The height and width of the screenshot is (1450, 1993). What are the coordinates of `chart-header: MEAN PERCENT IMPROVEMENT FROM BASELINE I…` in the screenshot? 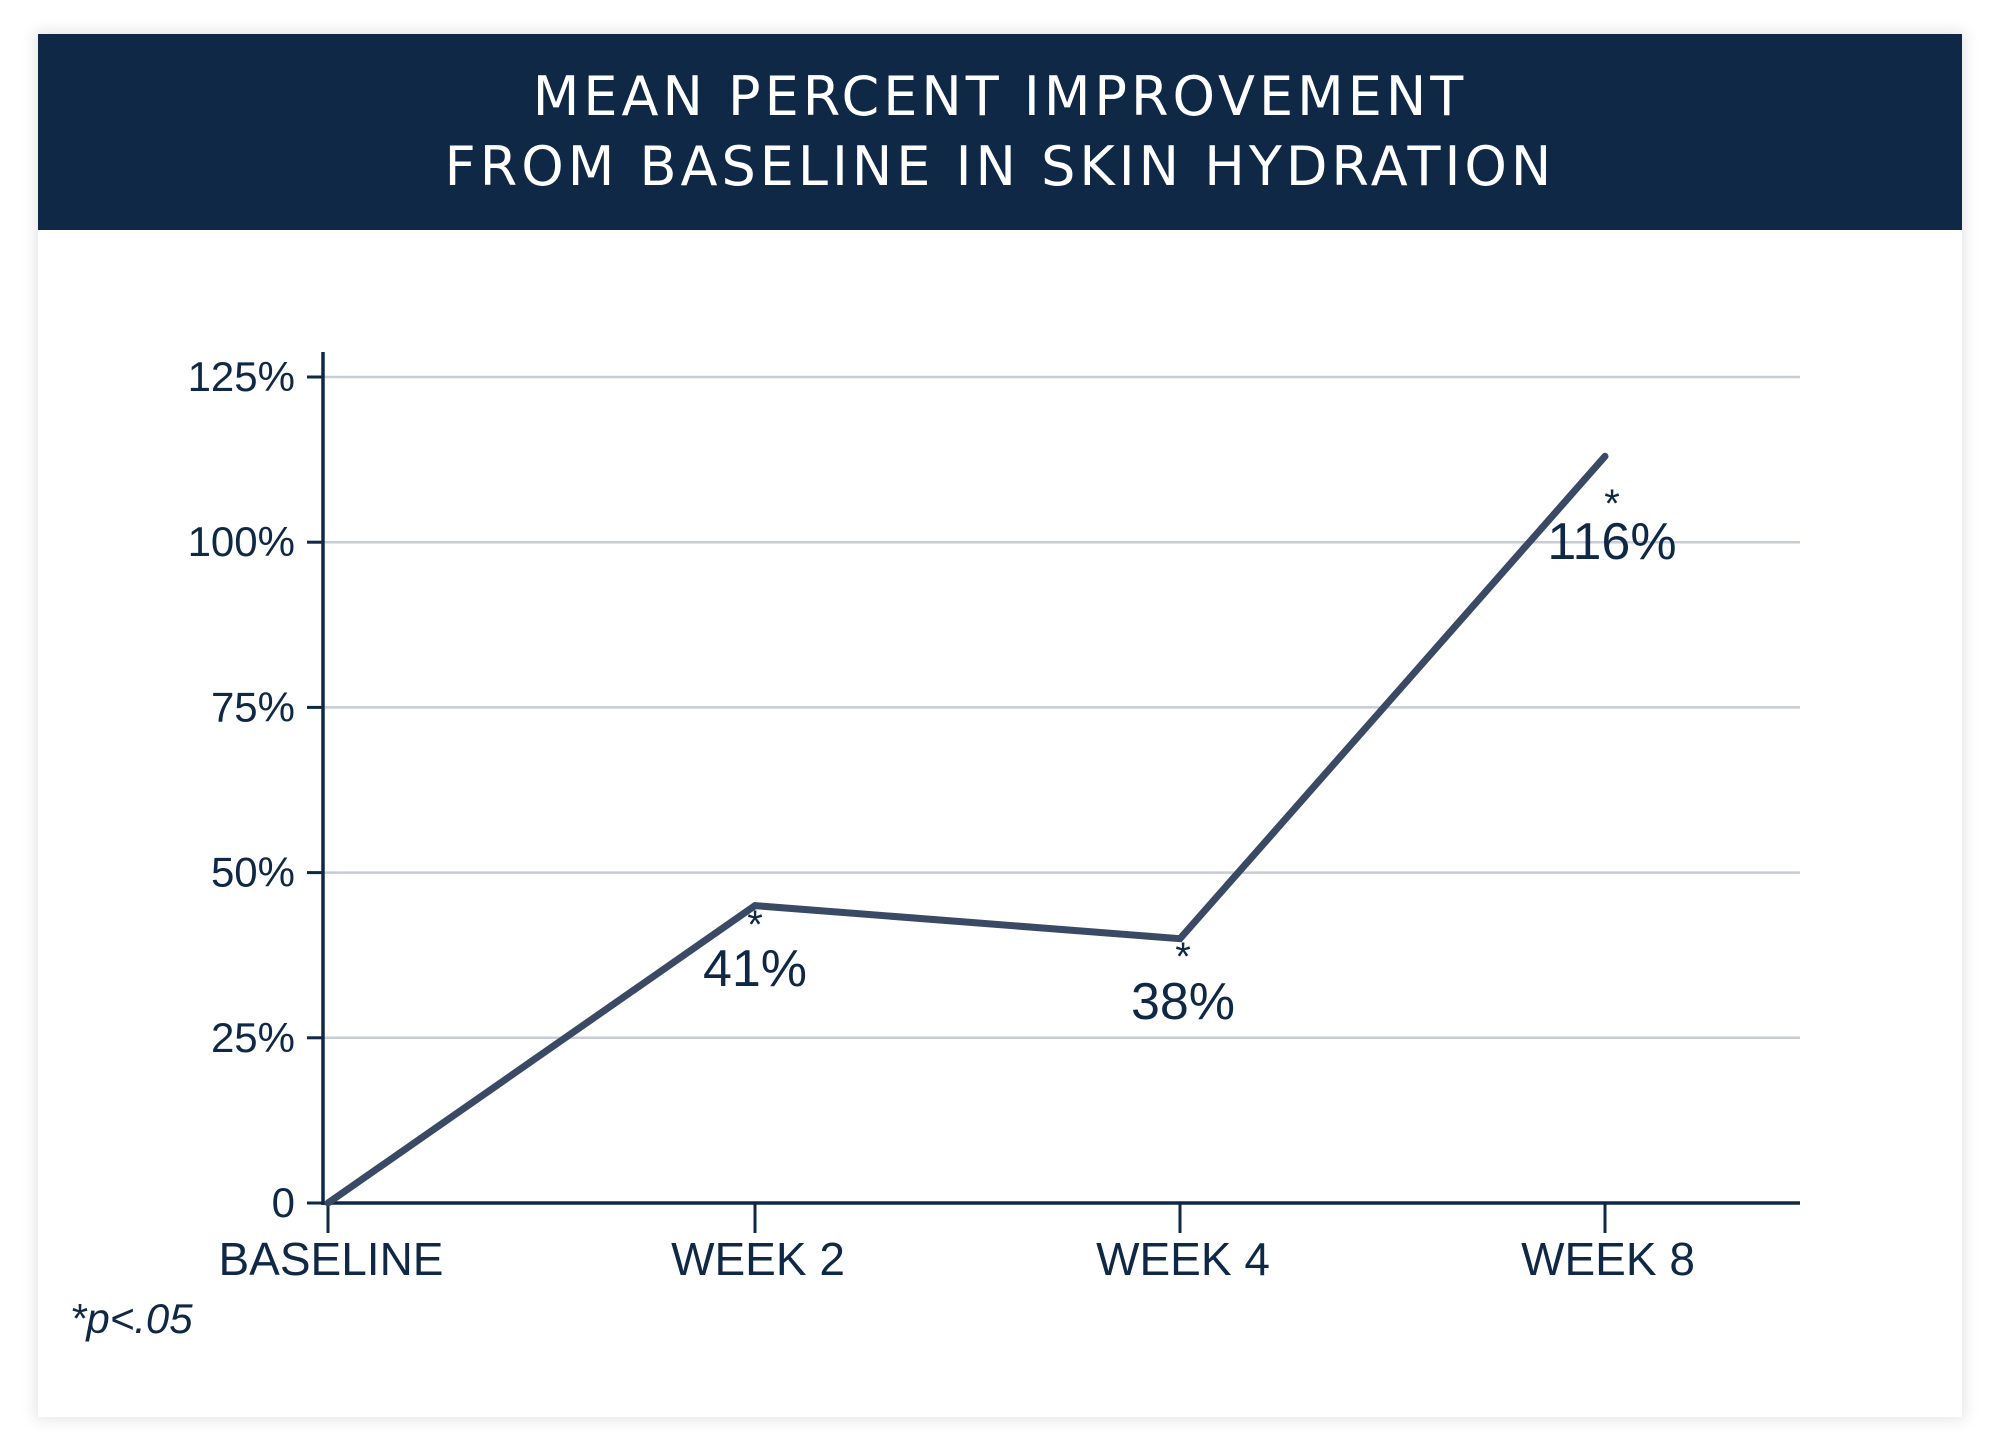 It's located at (1000, 132).